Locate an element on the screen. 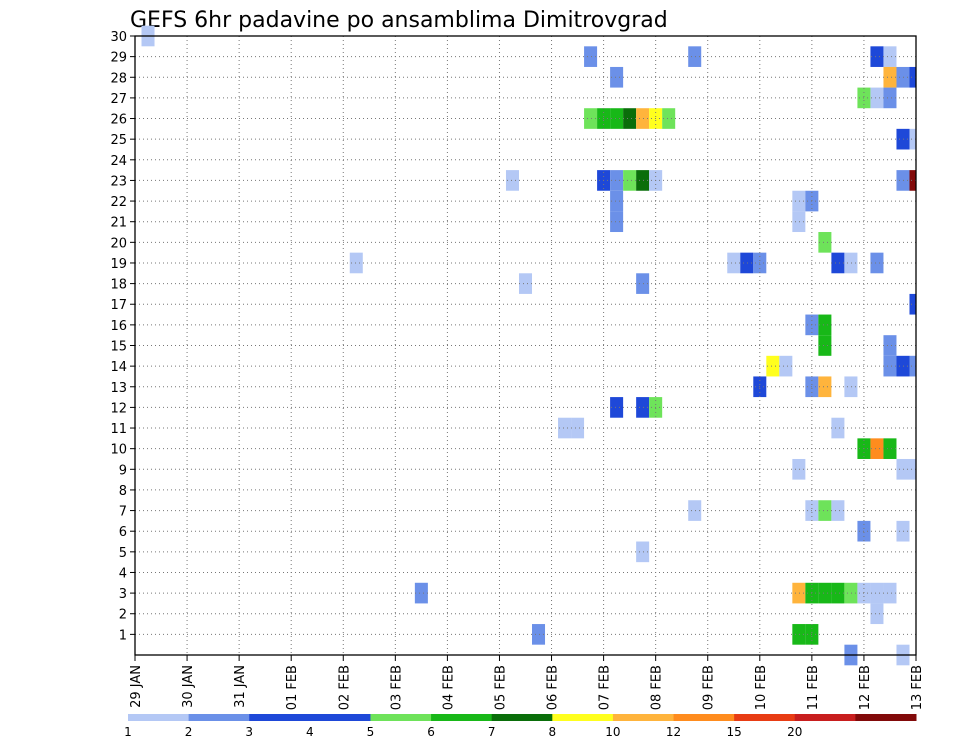 This screenshot has width=960, height=742. y-tick-label: 30 is located at coordinates (118, 37).